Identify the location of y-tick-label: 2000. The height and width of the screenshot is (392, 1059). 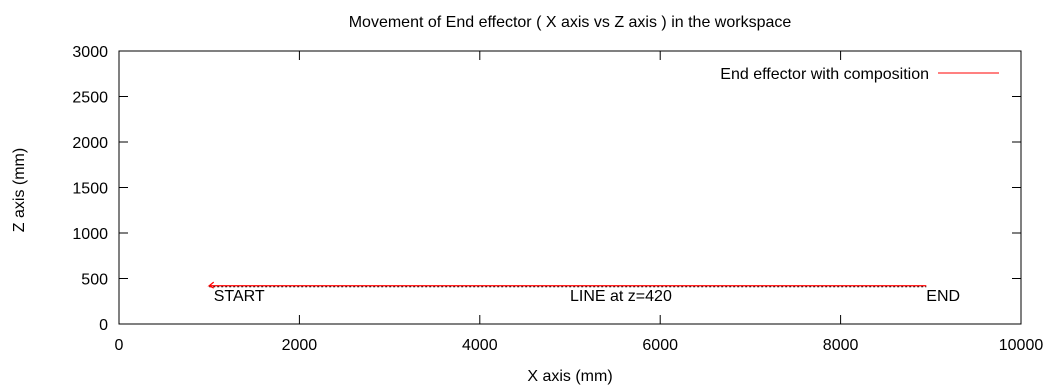
(90, 143).